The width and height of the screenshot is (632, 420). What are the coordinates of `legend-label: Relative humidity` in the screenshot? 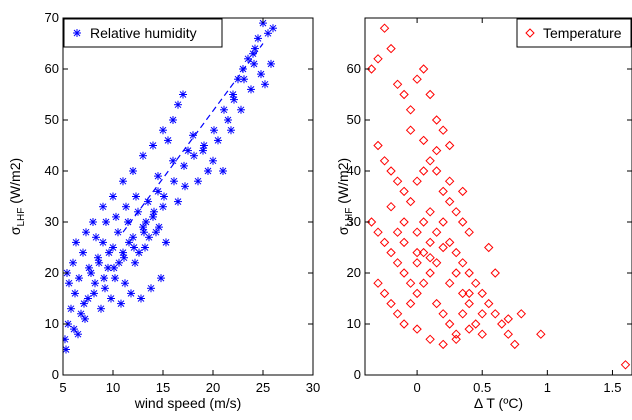 It's located at (143, 33).